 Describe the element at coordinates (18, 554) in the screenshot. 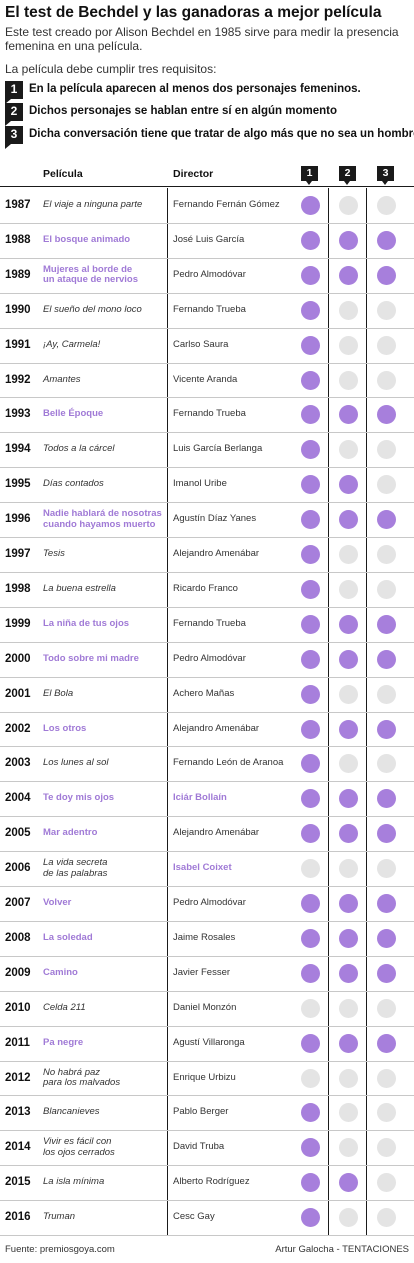

I see `row-year: 1997` at that location.